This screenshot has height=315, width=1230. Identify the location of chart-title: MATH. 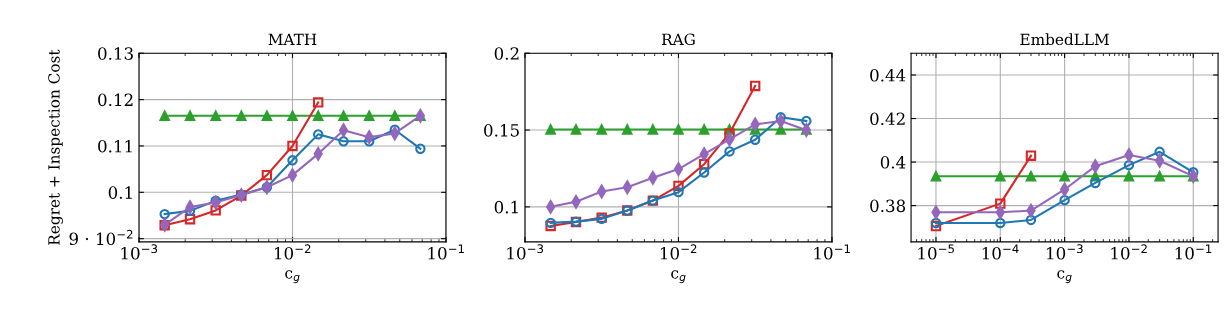
(292, 39).